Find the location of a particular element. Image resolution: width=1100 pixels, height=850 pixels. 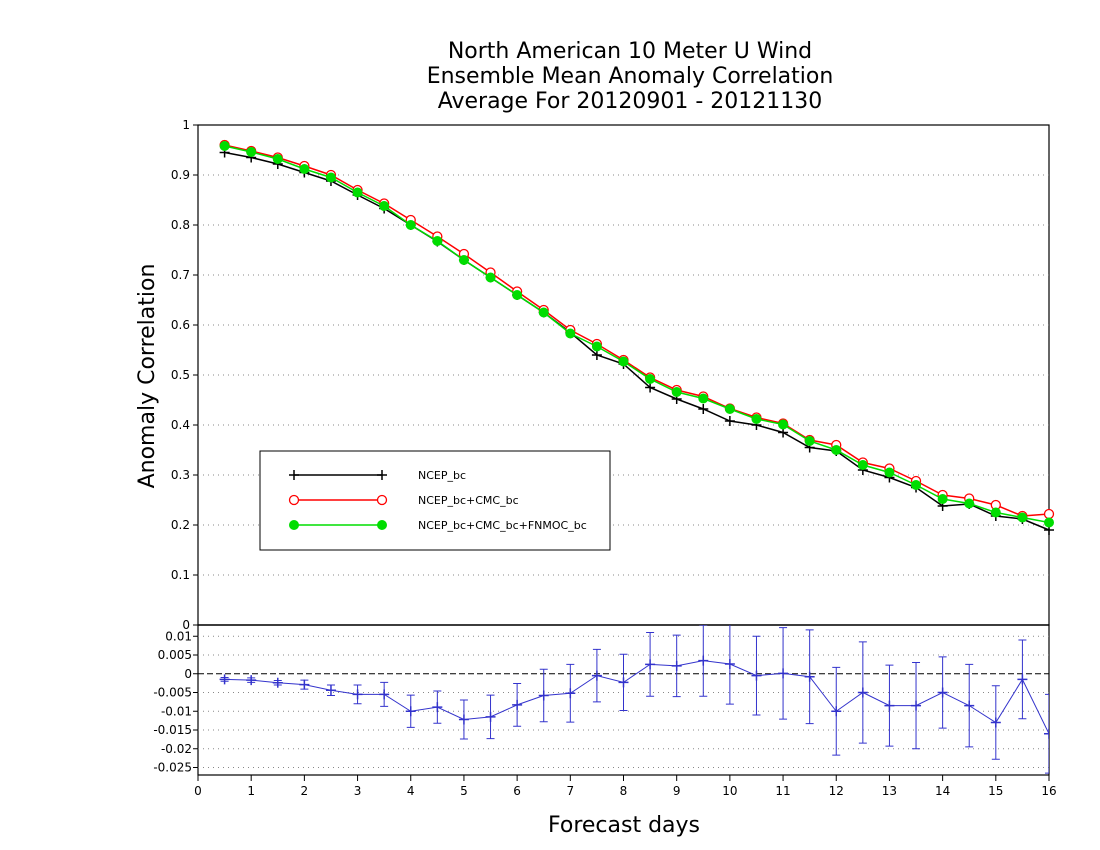

x-tick-label: 11 is located at coordinates (782, 791).